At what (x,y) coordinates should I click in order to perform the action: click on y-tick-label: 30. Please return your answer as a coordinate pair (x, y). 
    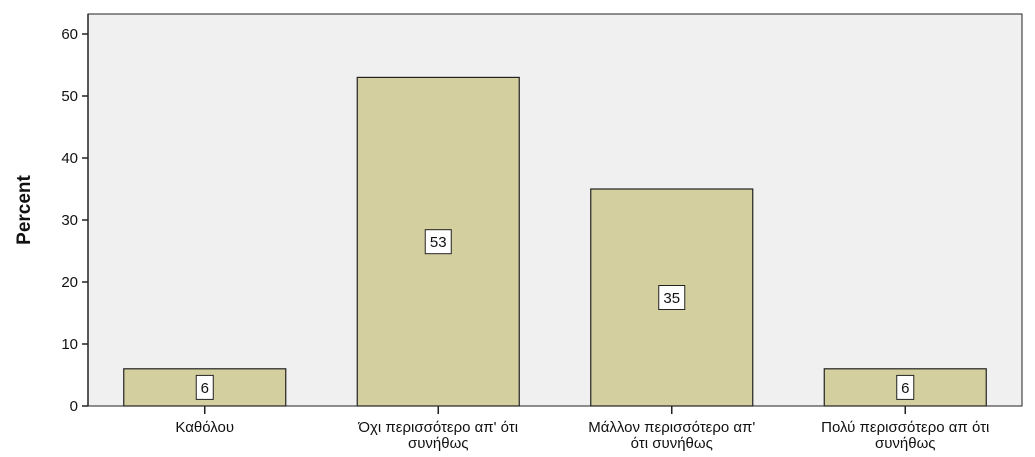
    Looking at the image, I should click on (69, 220).